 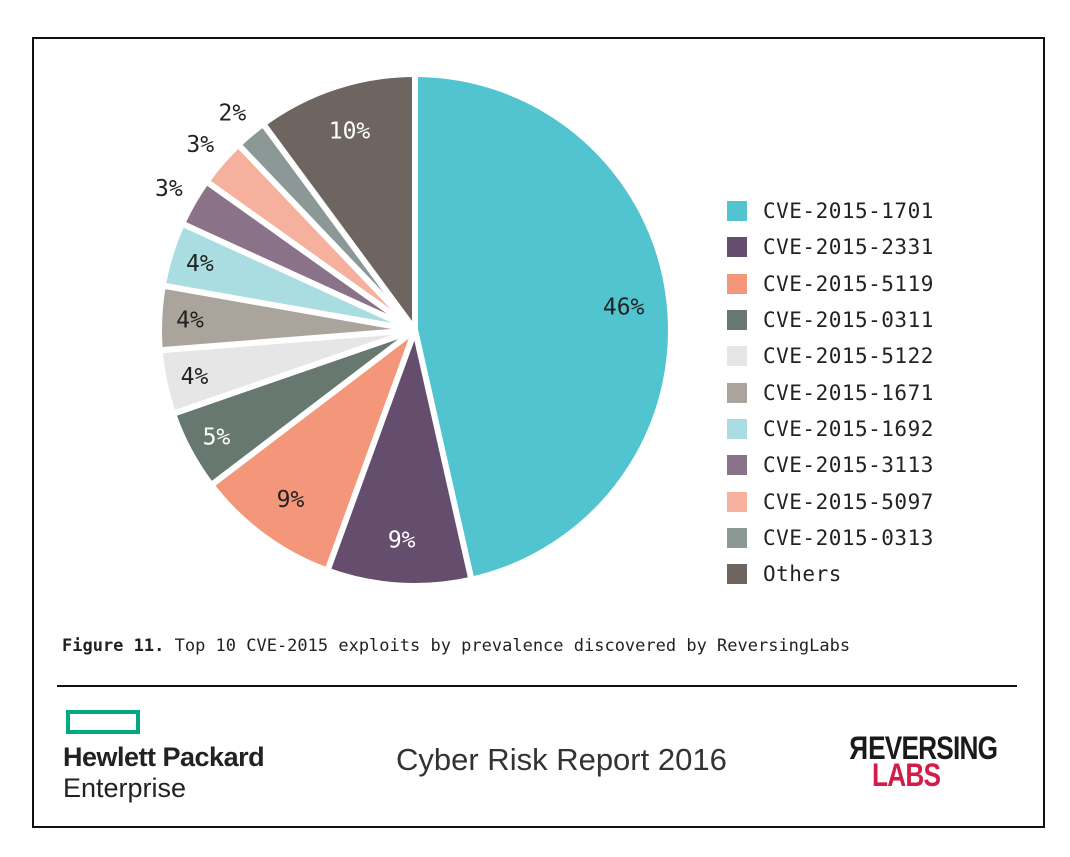 I want to click on data-label: 10%, so click(x=350, y=132).